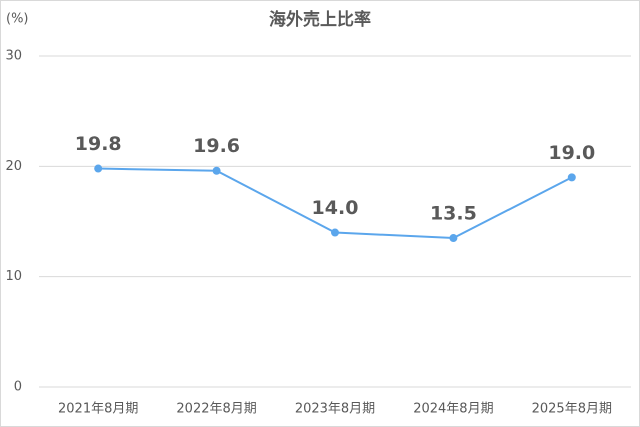 The height and width of the screenshot is (427, 640). Describe the element at coordinates (17, 19) in the screenshot. I see `y-axis-label: (%)` at that location.